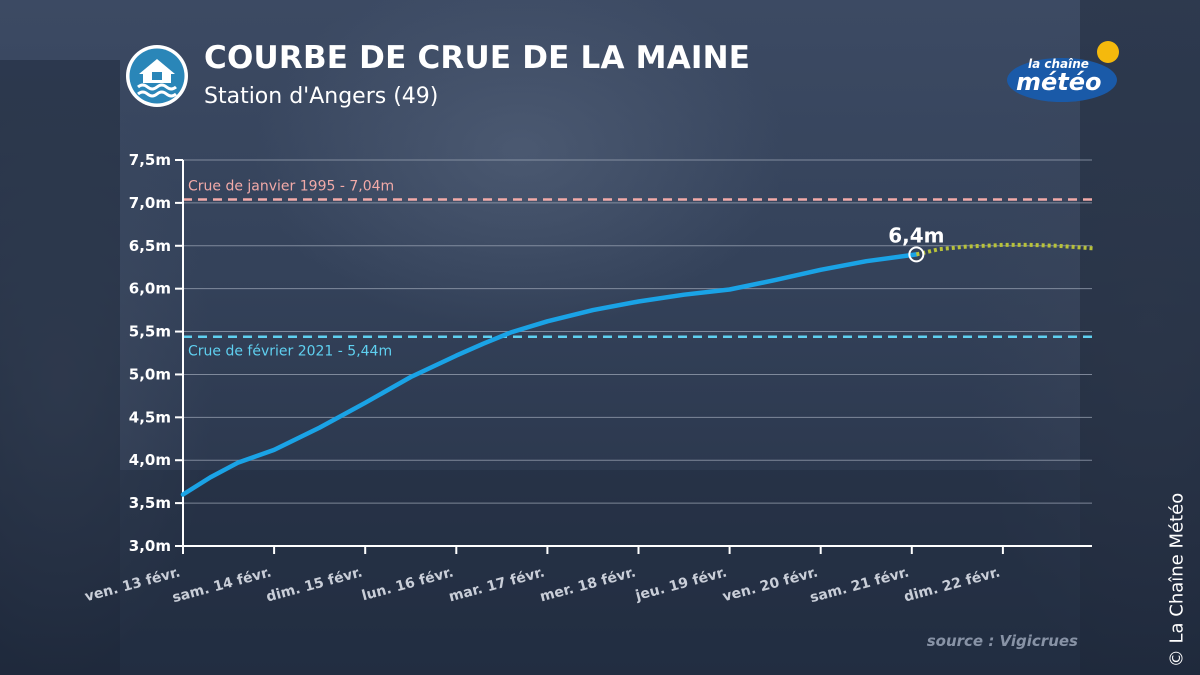  I want to click on y-tick-label: 7,5m, so click(150, 160).